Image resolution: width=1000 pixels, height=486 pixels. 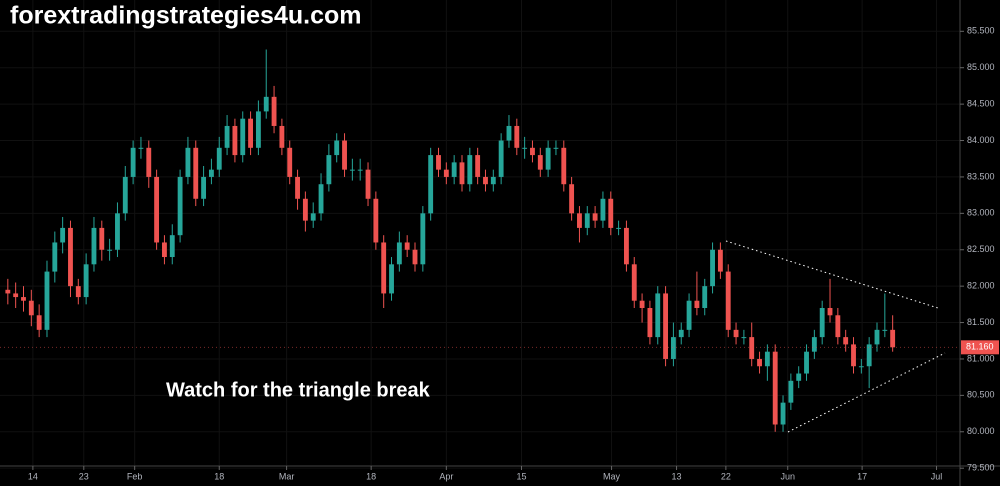 I want to click on y-tick-label: 85.500, so click(x=981, y=31).